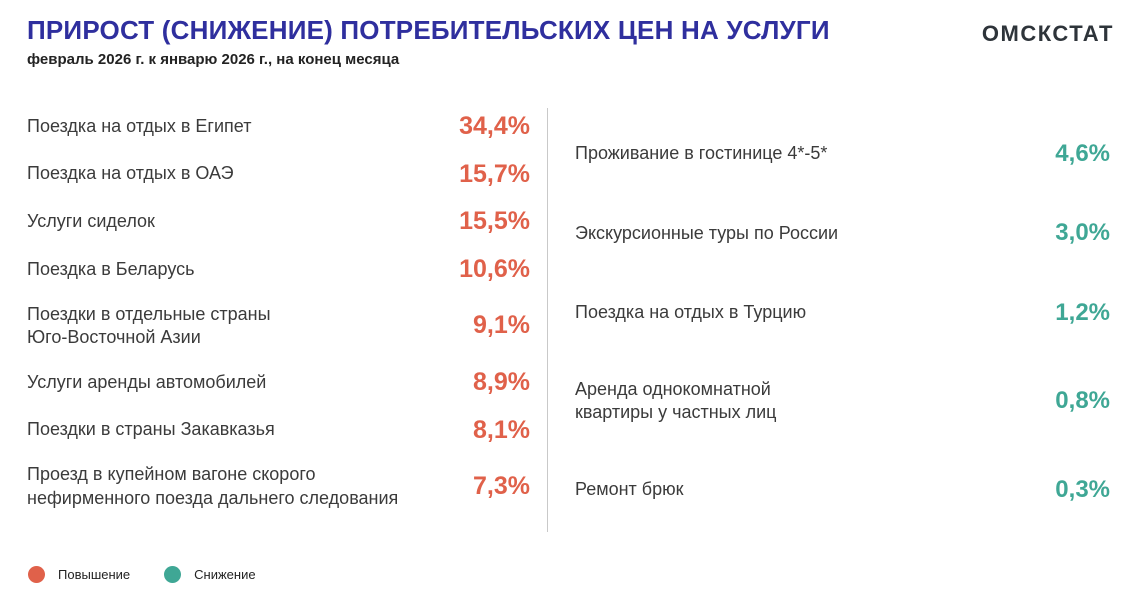  What do you see at coordinates (1082, 312) in the screenshot?
I see `service-value: 1,2%` at bounding box center [1082, 312].